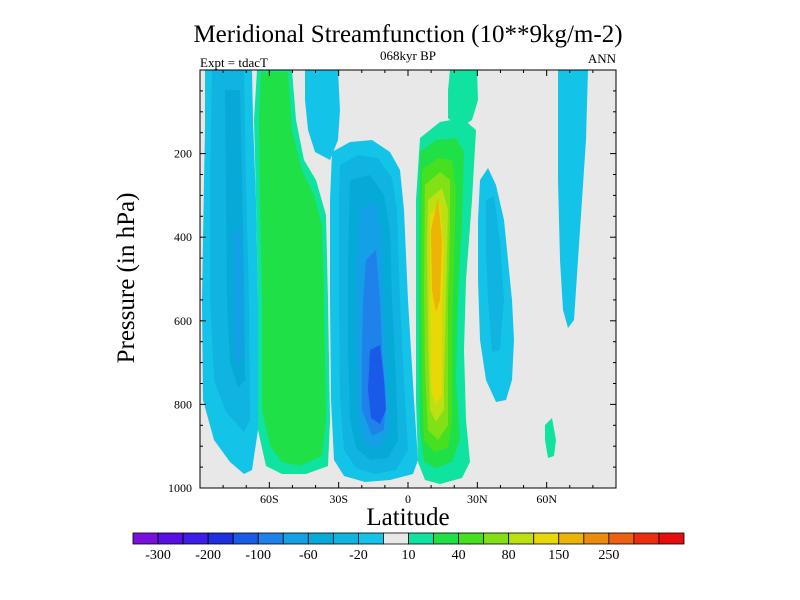 Image resolution: width=800 pixels, height=600 pixels. Describe the element at coordinates (292, 269) in the screenshot. I see `sh-ferrel-cell-core` at that location.